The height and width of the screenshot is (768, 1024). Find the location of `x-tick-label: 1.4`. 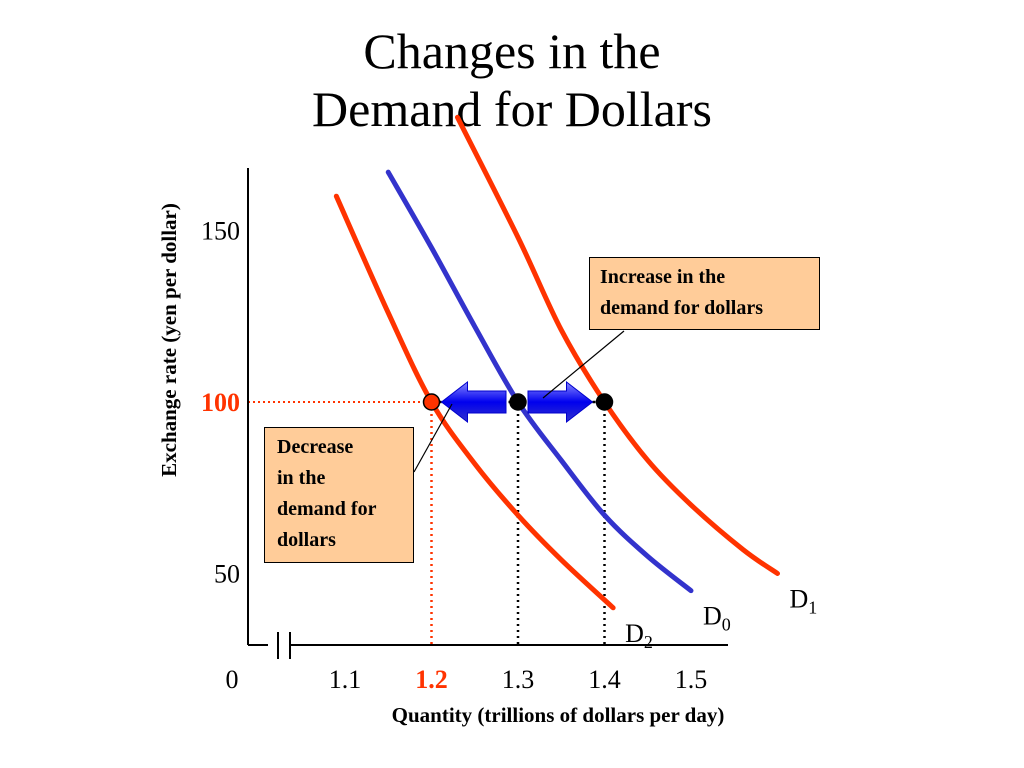

x-tick-label: 1.4 is located at coordinates (604, 679).